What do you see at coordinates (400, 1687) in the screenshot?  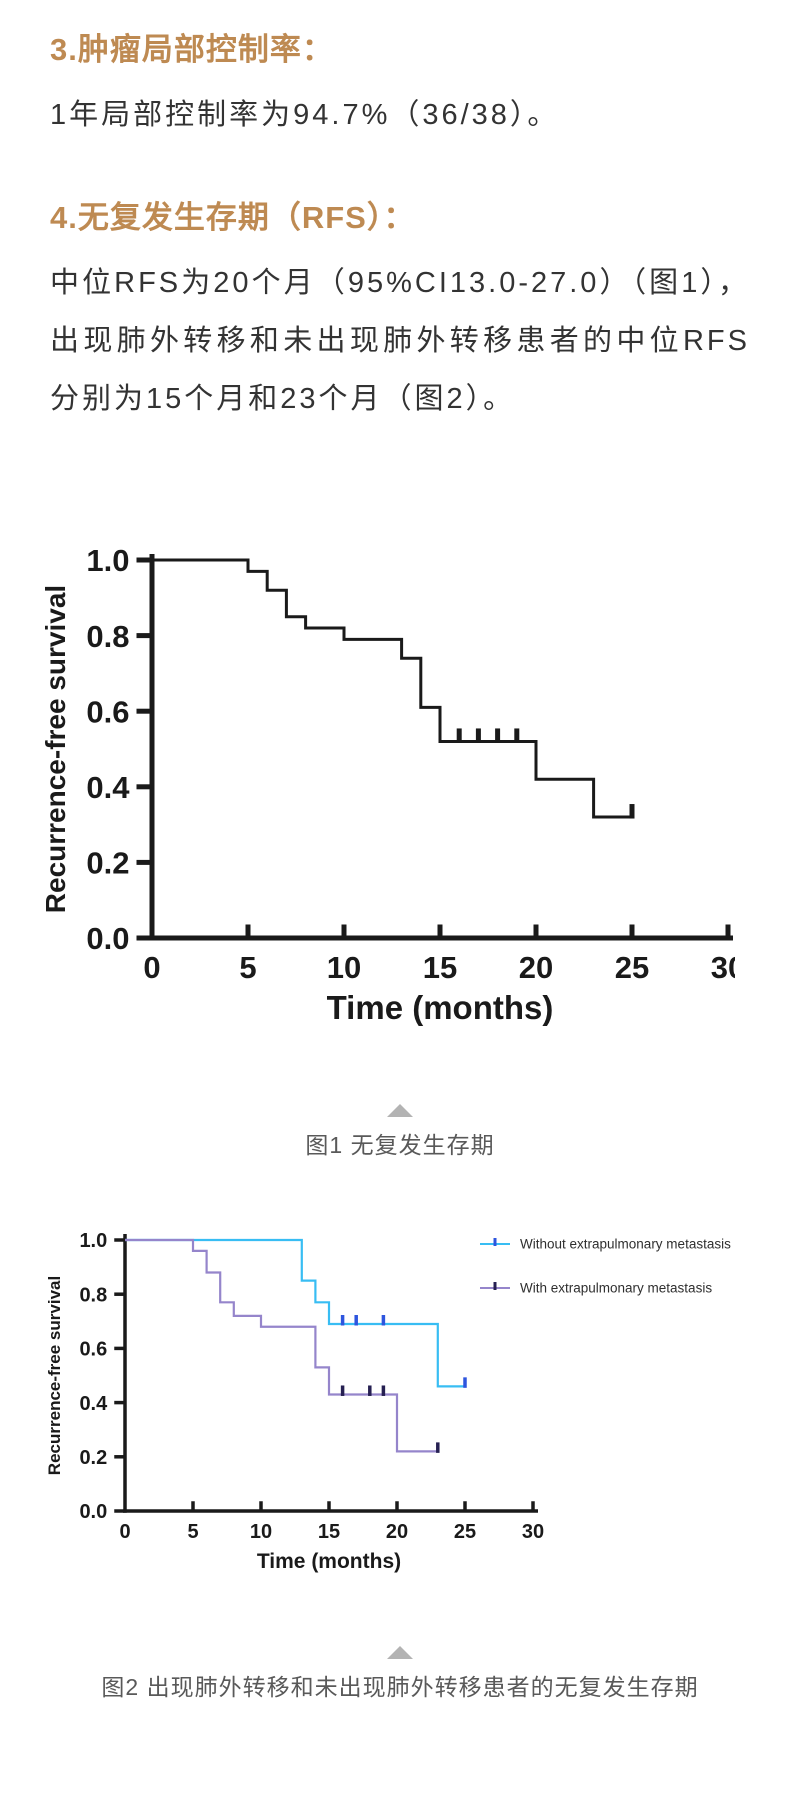 I see `figure-2-caption: 图2 出现肺外转移和未出现肺外转移患者的无复发生存期` at bounding box center [400, 1687].